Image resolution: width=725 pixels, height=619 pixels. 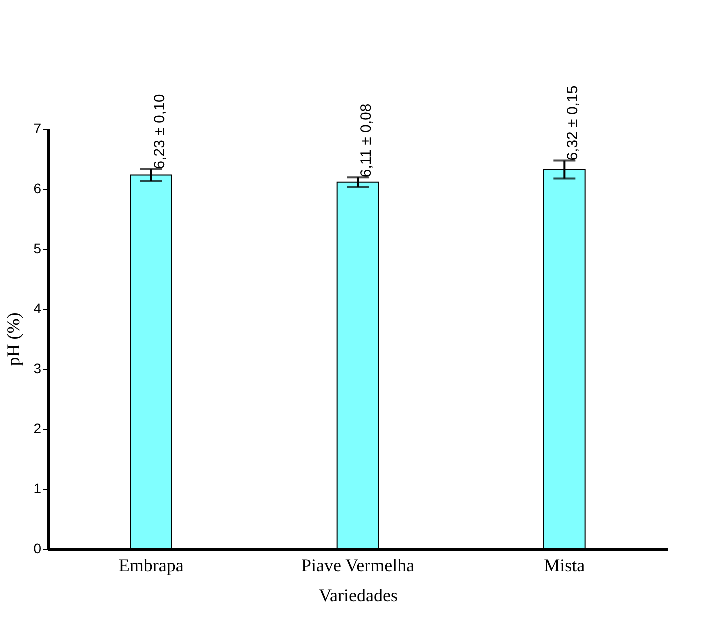 I want to click on data-label: 6,32 ± 0,15, so click(x=573, y=123).